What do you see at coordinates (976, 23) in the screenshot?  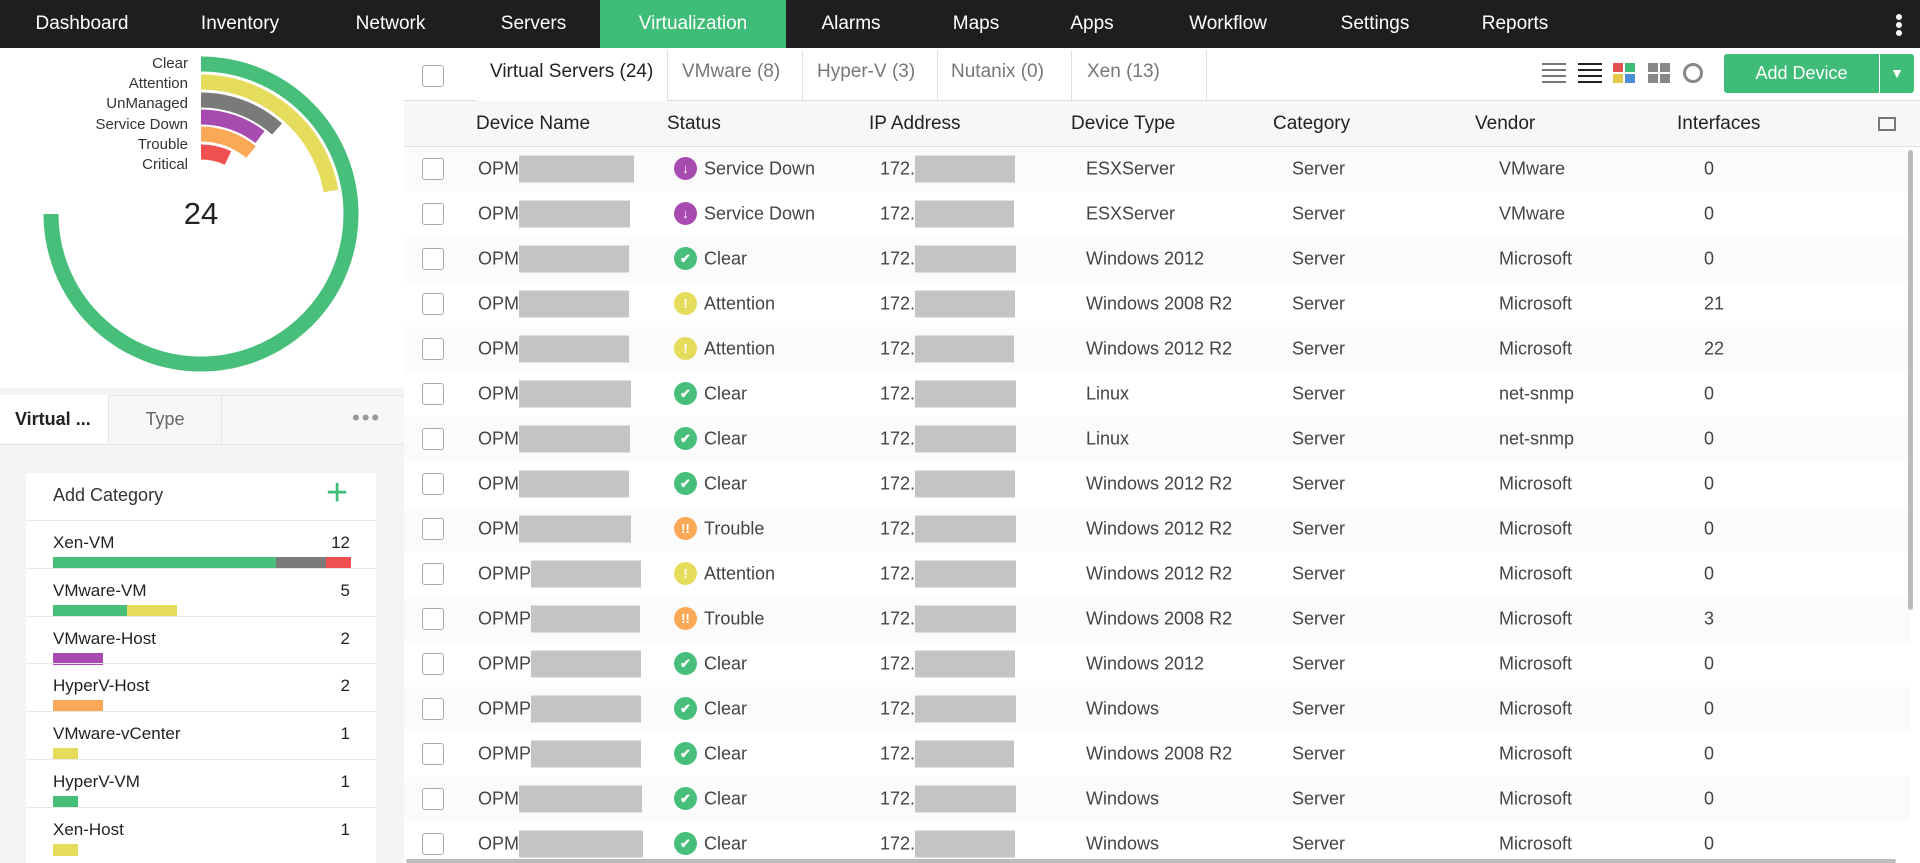 I see `nav-item: Maps` at bounding box center [976, 23].